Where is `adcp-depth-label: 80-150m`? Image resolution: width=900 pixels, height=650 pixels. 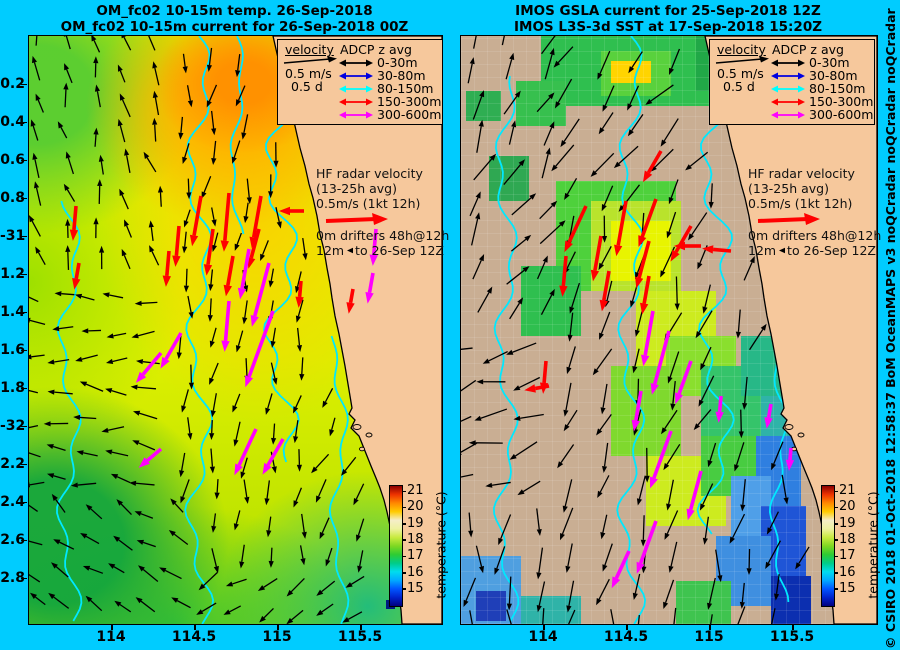 adcp-depth-label: 80-150m is located at coordinates (405, 88).